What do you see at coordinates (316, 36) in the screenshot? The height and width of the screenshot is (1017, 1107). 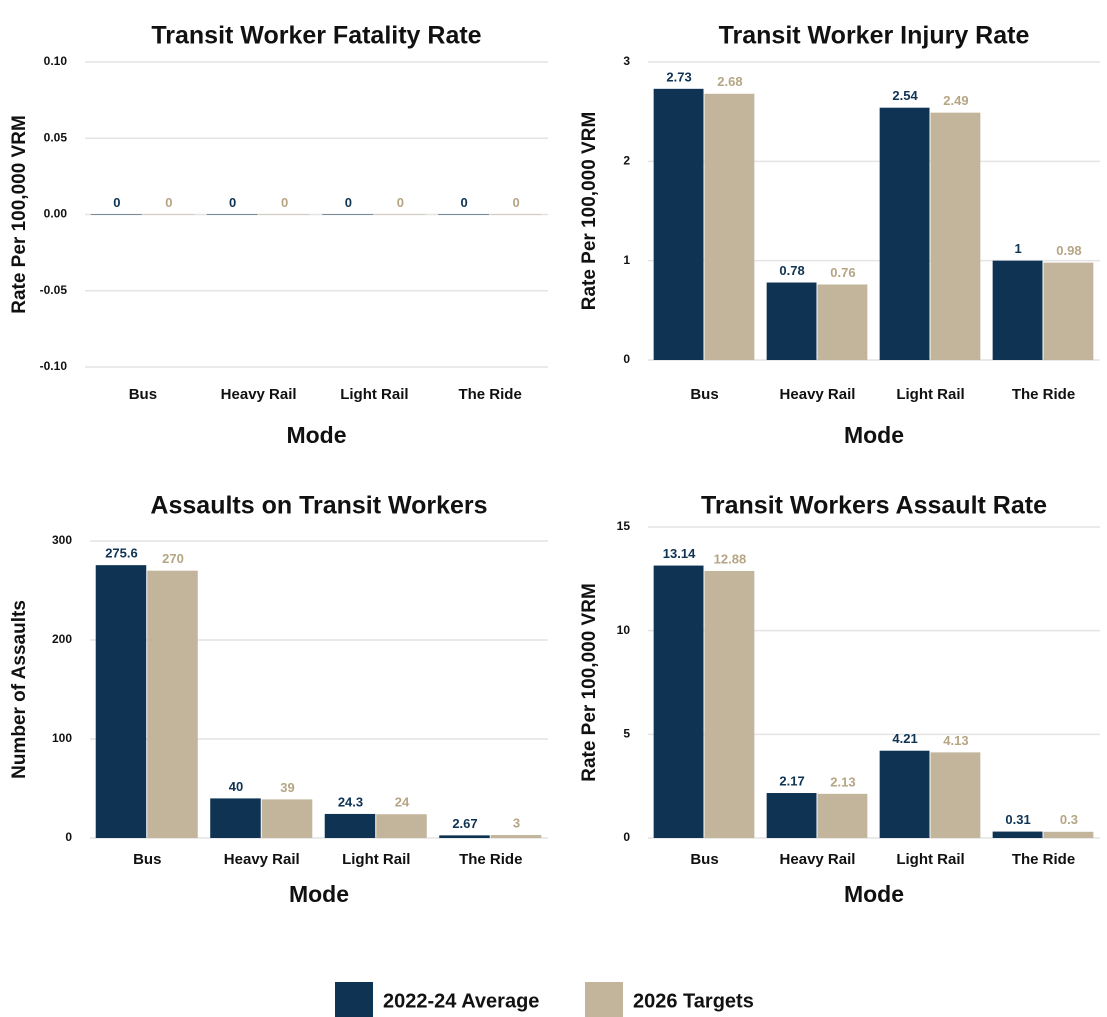 I see `chart-title: Transit Worker Fatality Rate` at bounding box center [316, 36].